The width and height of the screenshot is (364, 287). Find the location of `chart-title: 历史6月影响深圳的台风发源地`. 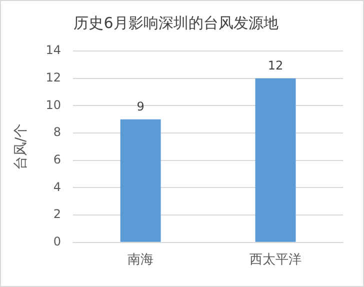

chart-title: 历史6月影响深圳的台风发源地 is located at coordinates (176, 23).